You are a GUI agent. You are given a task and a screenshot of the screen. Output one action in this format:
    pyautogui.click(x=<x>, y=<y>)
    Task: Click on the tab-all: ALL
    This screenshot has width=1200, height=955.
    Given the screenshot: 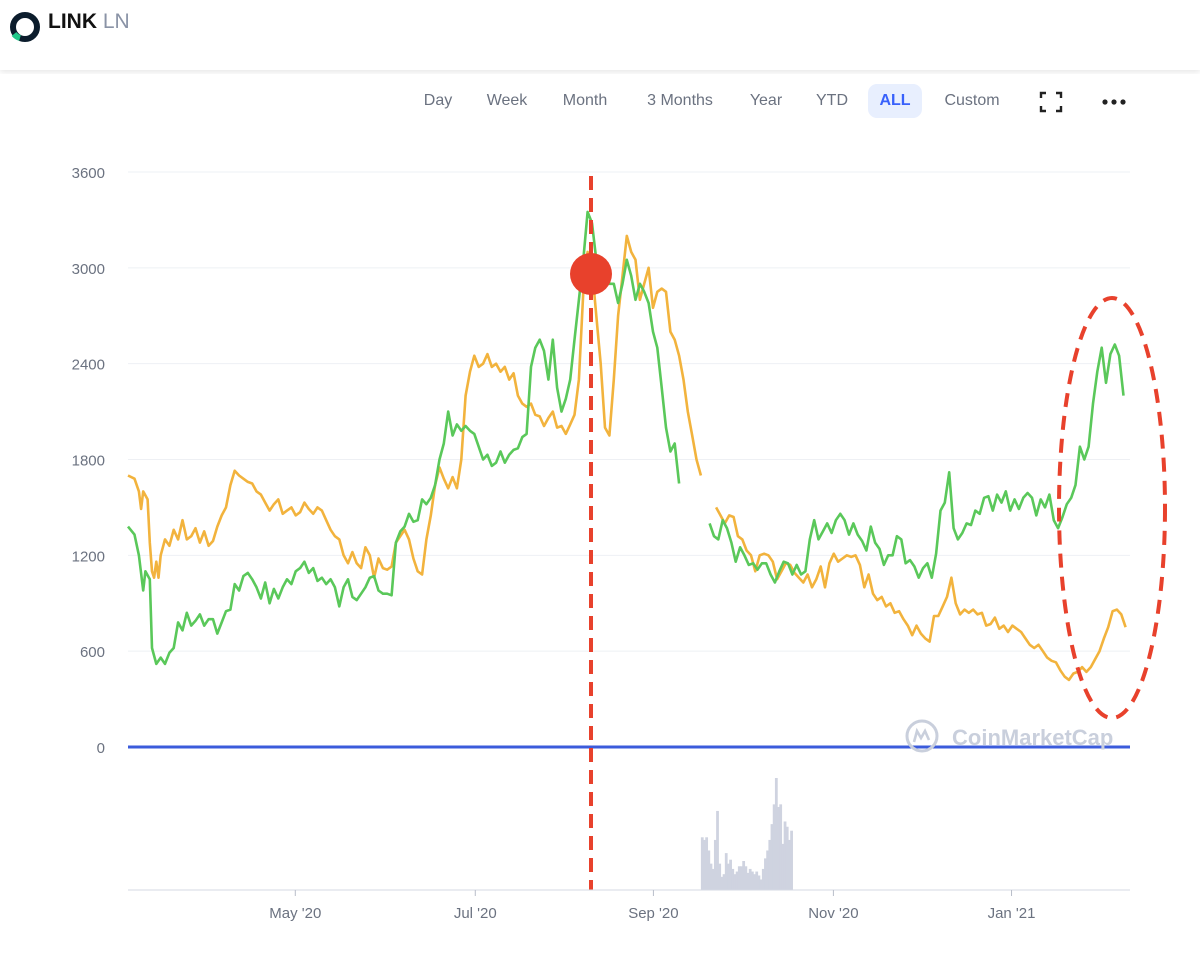 What is the action you would take?
    pyautogui.click(x=895, y=101)
    